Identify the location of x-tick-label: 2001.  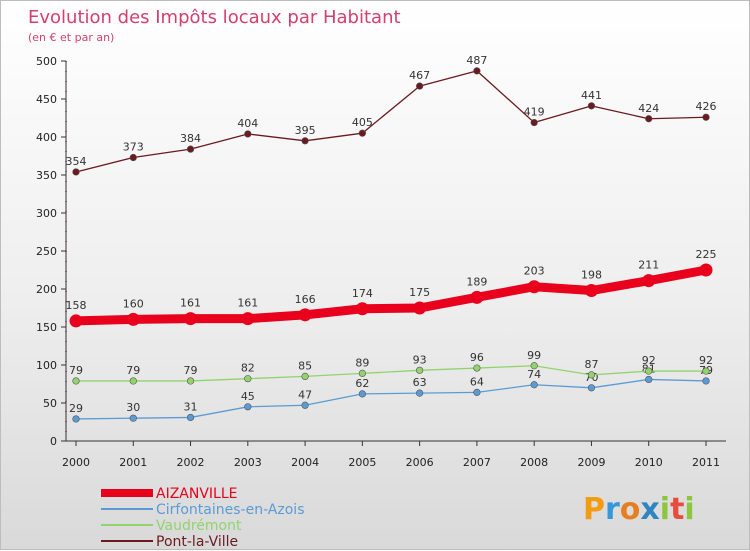
(133, 462).